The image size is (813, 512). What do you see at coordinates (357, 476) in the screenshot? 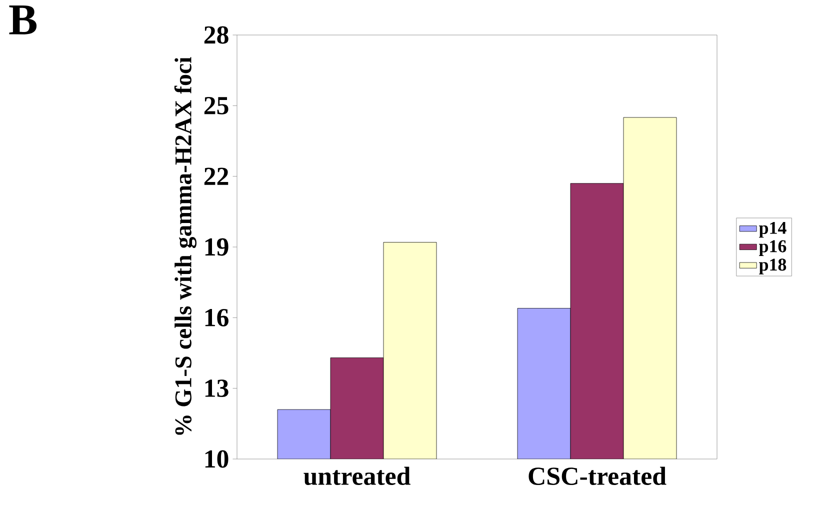
I see `x-tick-label: untreated` at bounding box center [357, 476].